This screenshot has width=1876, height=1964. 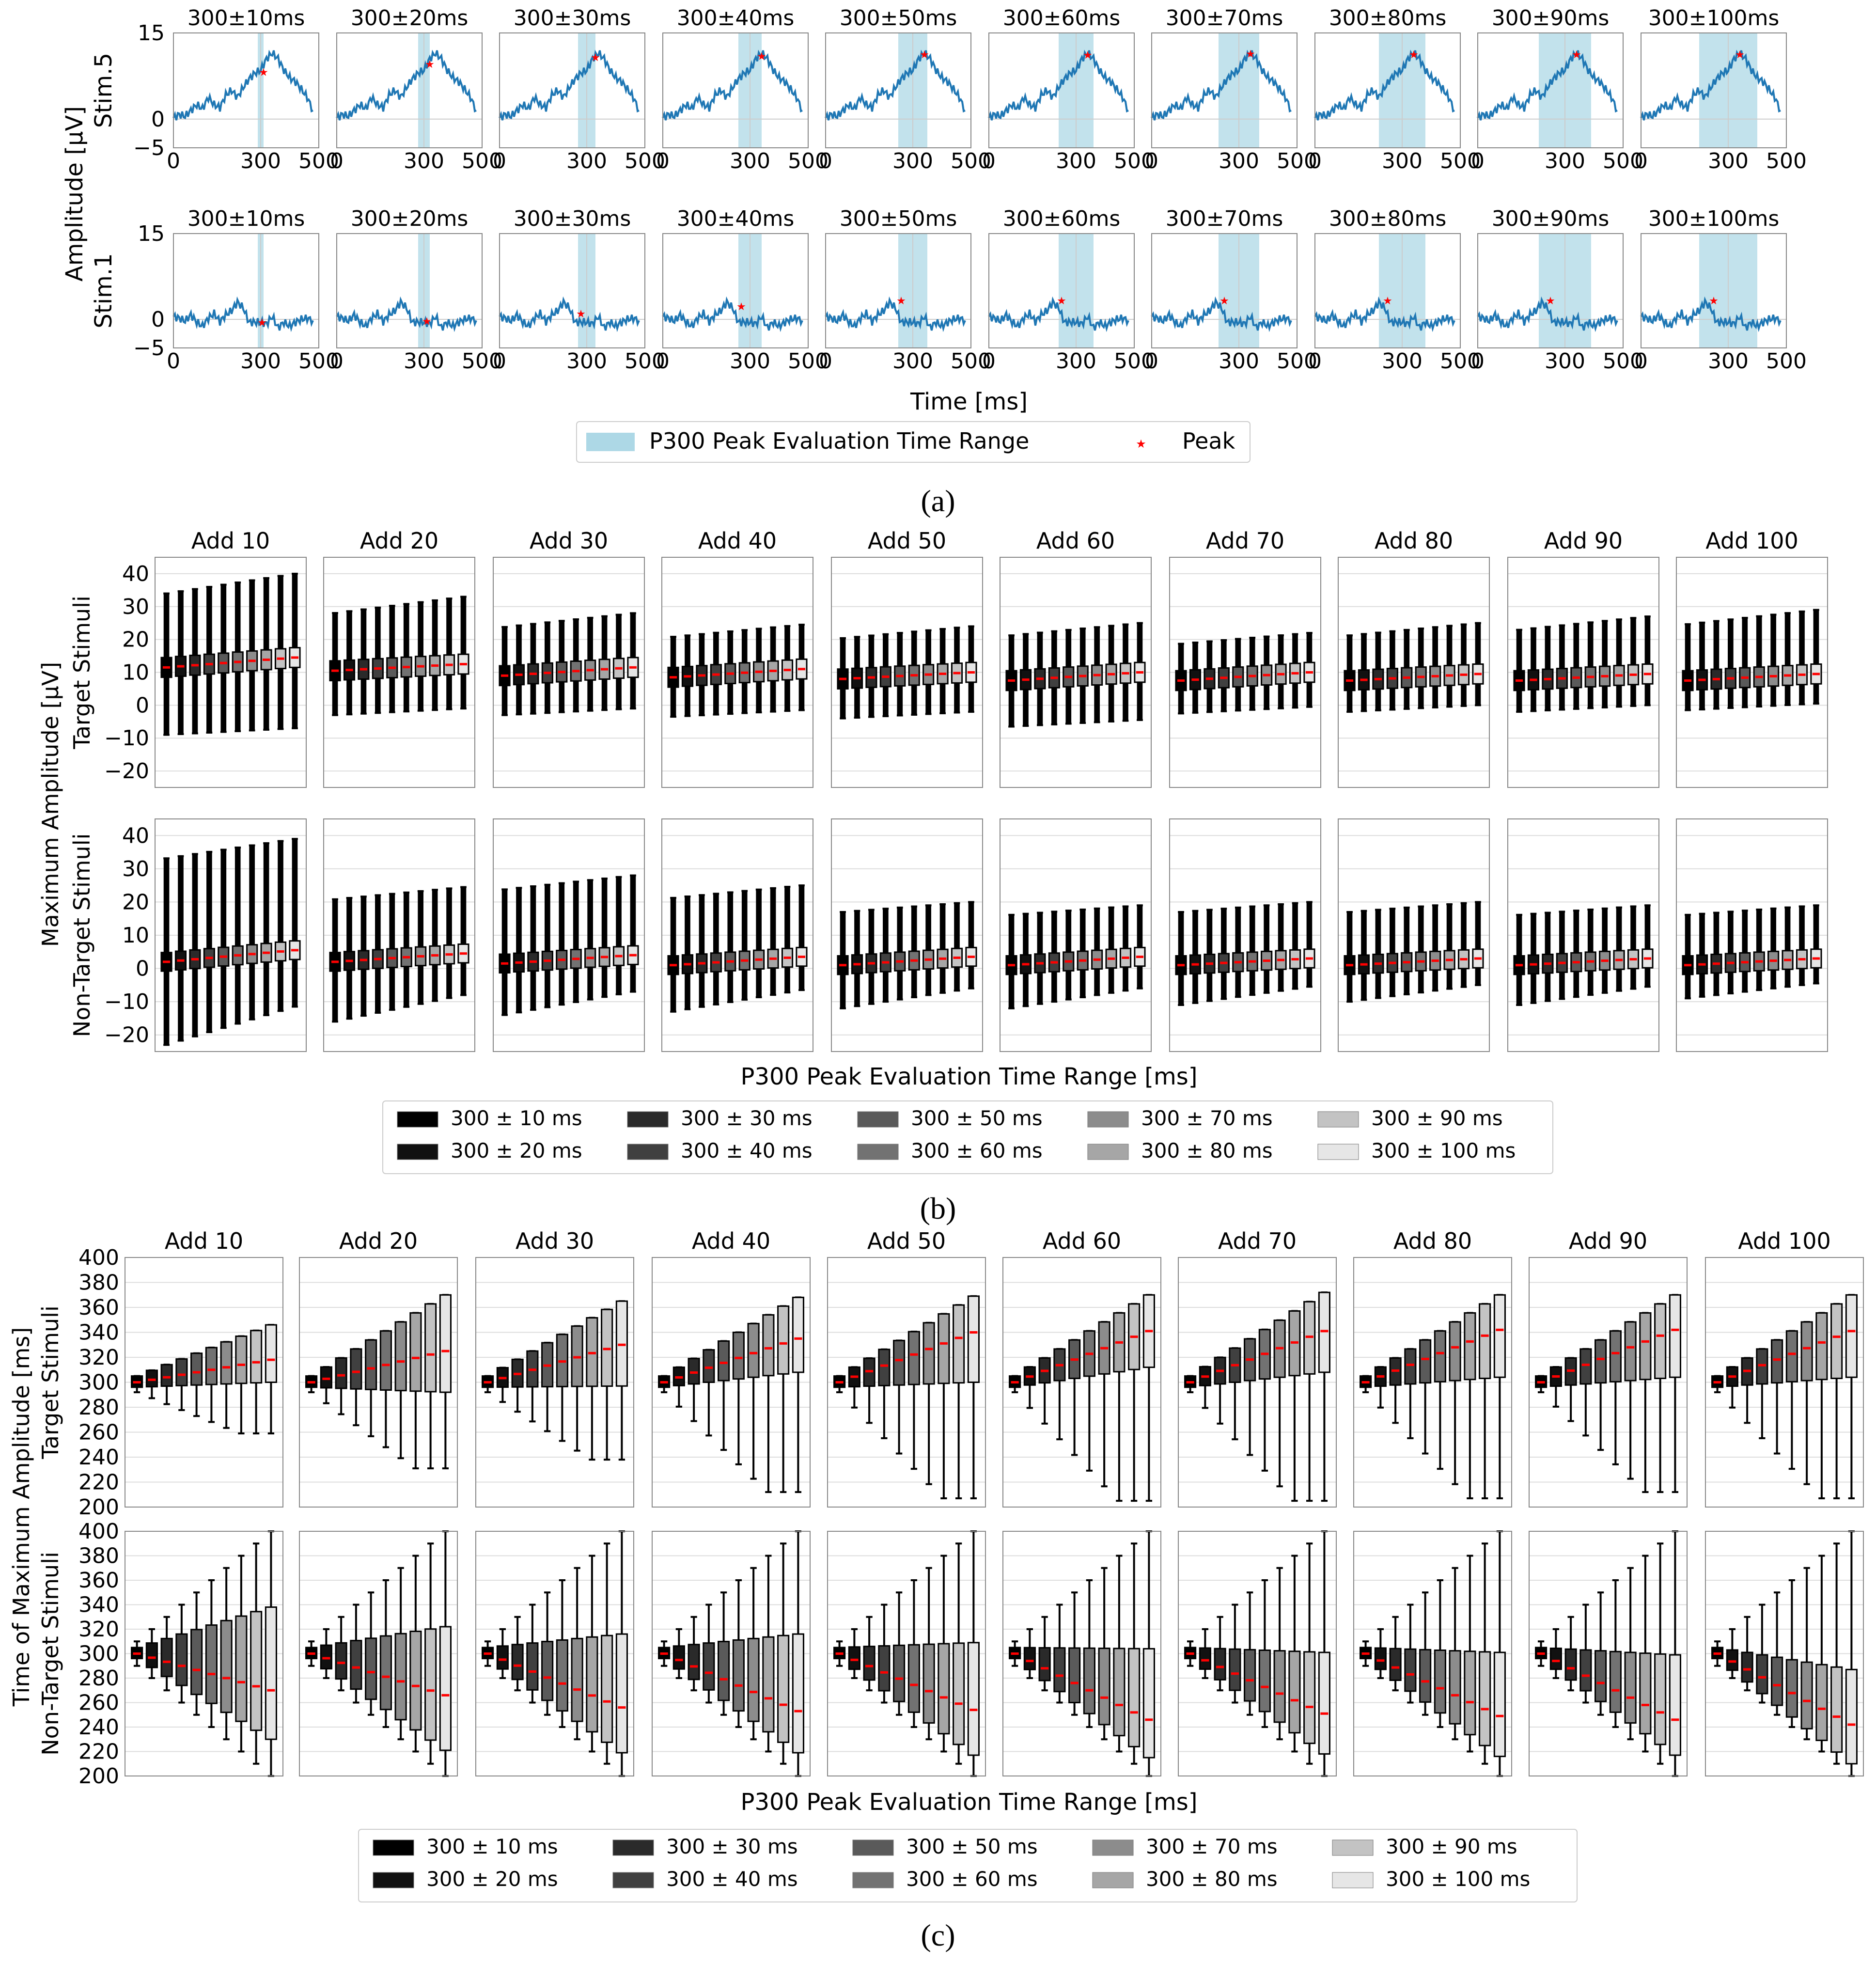 I want to click on x-tick-label: 300, so click(x=1239, y=361).